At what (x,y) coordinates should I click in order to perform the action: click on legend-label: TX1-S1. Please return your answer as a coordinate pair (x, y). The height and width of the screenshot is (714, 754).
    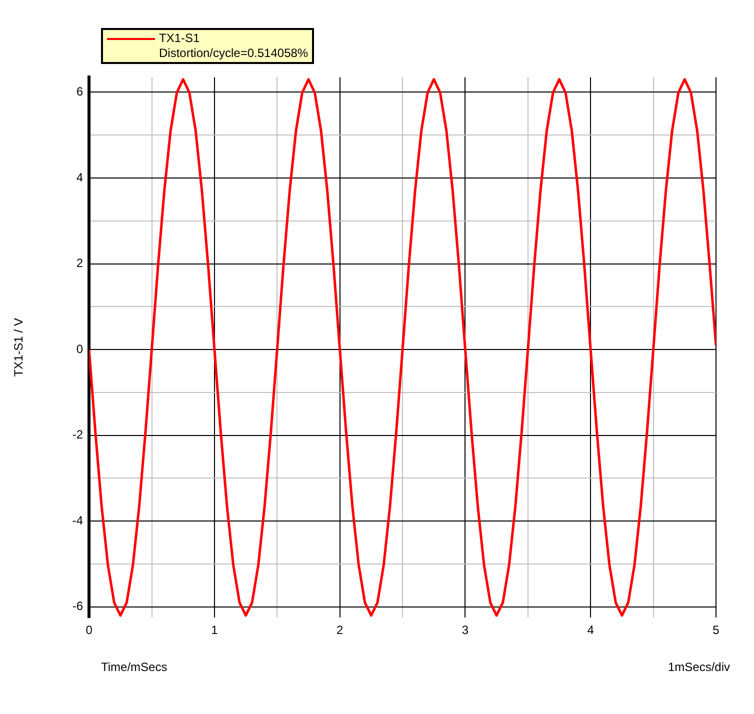
    Looking at the image, I should click on (179, 38).